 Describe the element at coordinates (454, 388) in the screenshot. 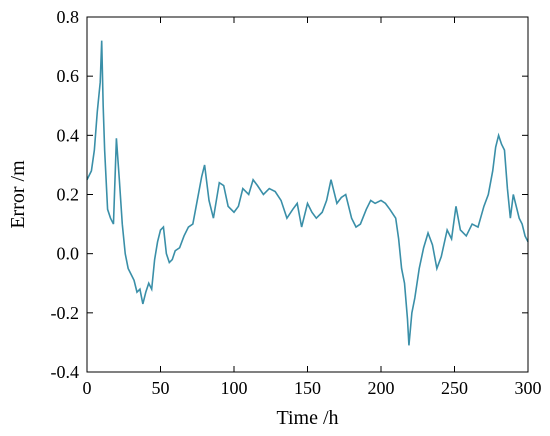

I see `x-tick-label: 250` at that location.